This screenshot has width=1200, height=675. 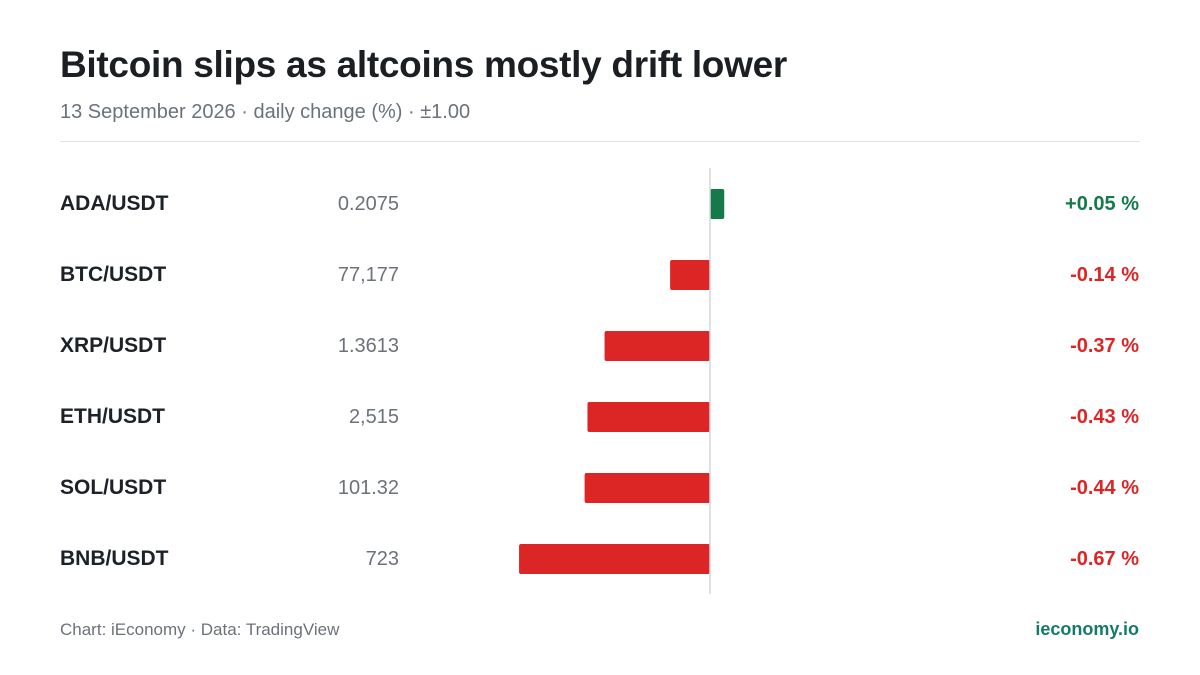 What do you see at coordinates (1104, 488) in the screenshot?
I see `change-label: -0.44 %` at bounding box center [1104, 488].